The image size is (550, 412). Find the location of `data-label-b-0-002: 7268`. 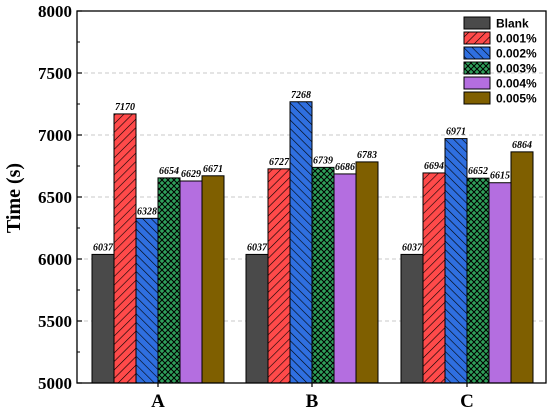

data-label-b-0-002: 7268 is located at coordinates (301, 95).